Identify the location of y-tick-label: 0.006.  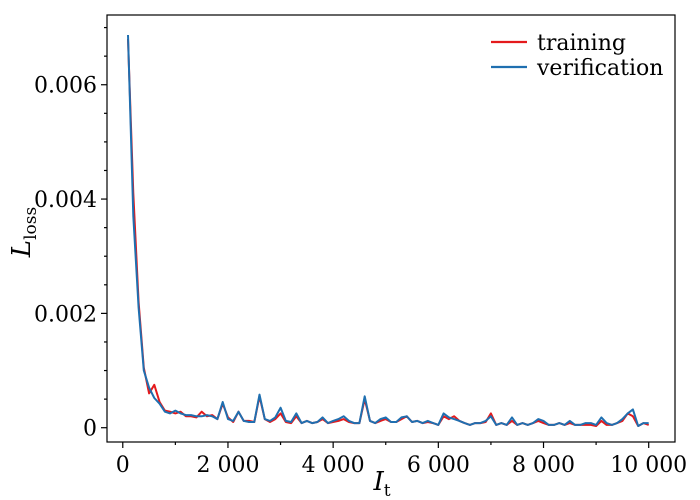
(65, 86).